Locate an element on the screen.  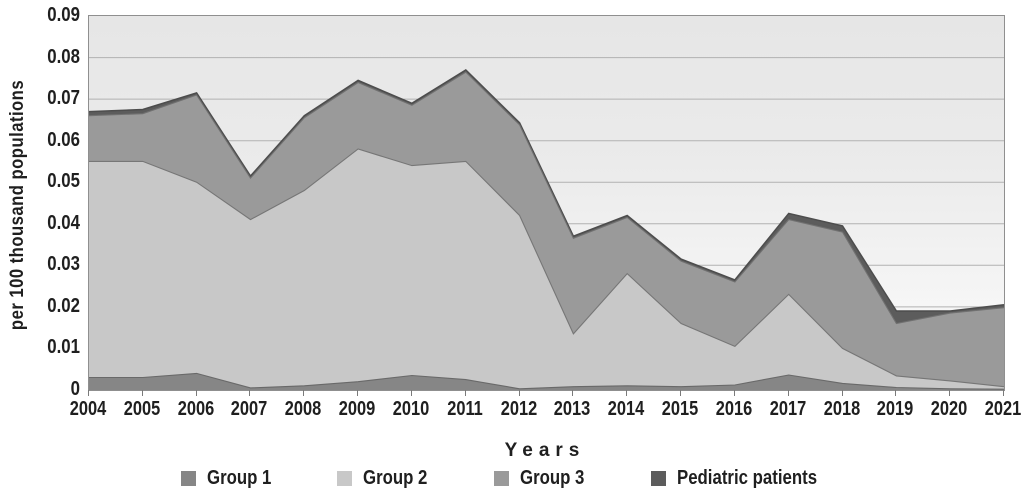
y-tick-label: 0.05 is located at coordinates (63, 181).